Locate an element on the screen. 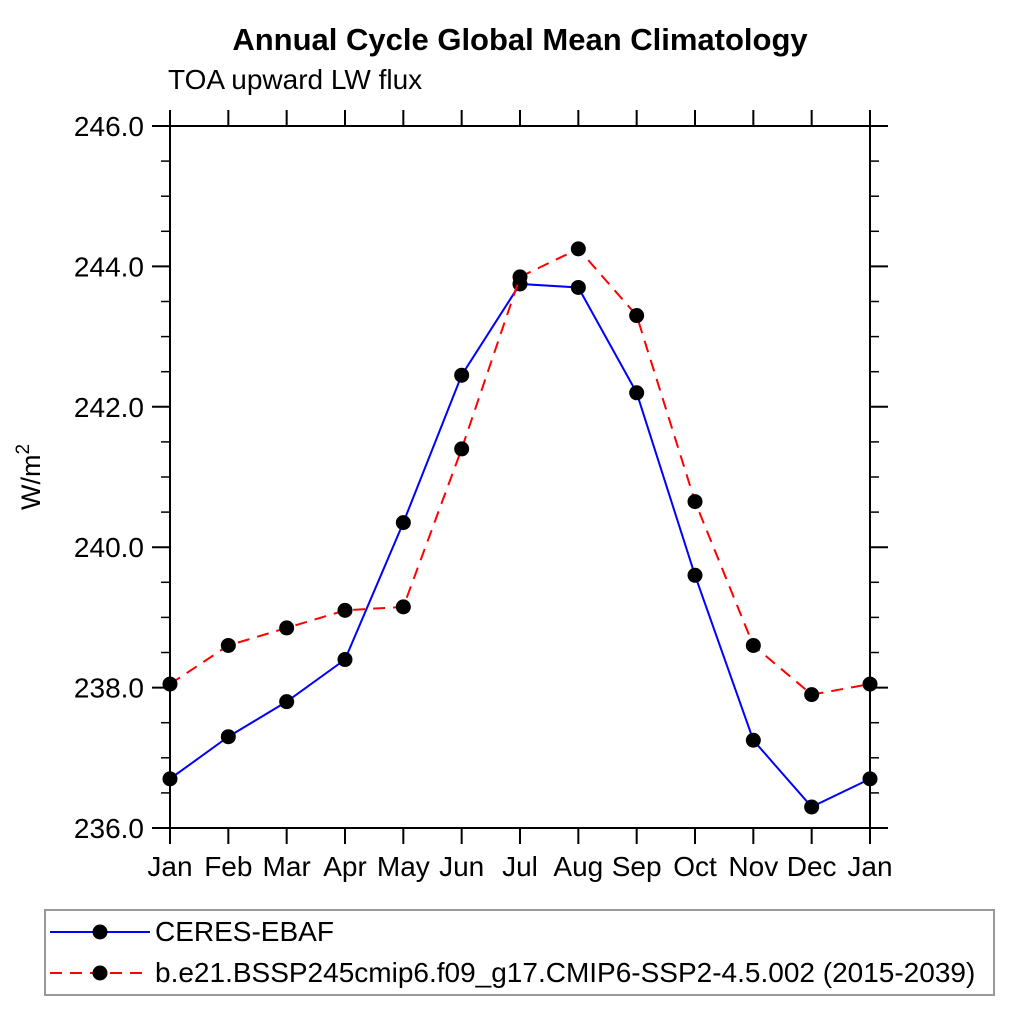 The width and height of the screenshot is (1024, 1024). legend-line-dashed-dot-icon is located at coordinates (100, 973).